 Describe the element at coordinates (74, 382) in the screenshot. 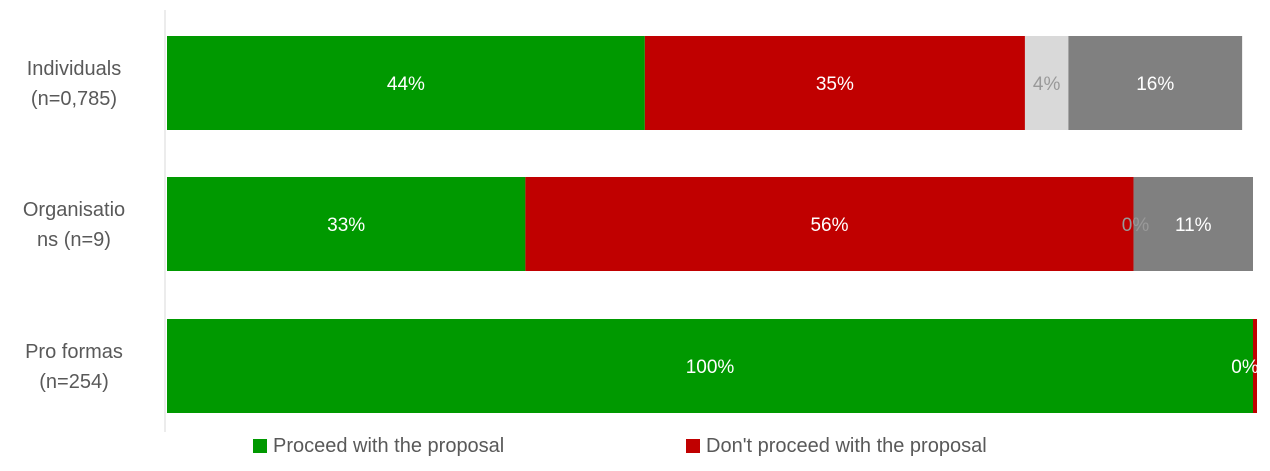

I see `category-label: (n=254)` at that location.